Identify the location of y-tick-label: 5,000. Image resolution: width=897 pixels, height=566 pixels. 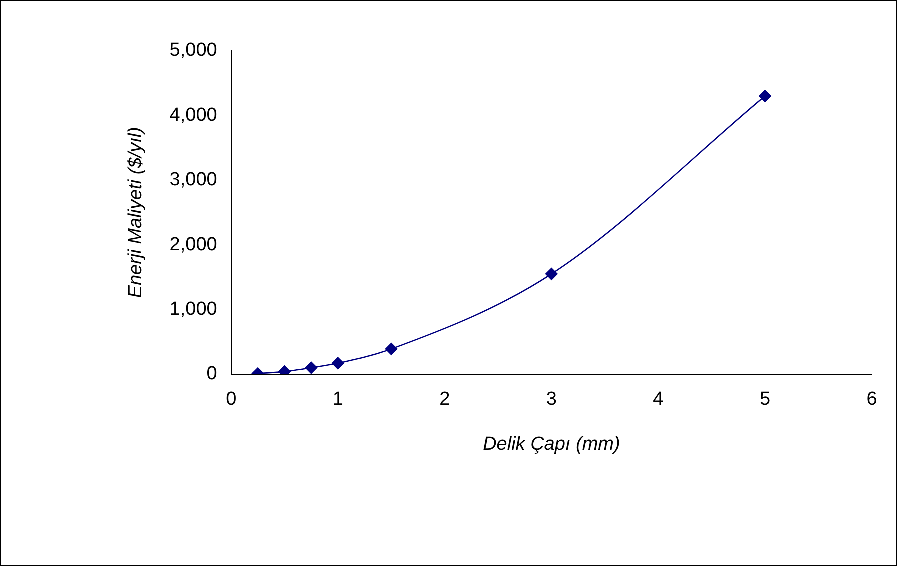
(194, 51).